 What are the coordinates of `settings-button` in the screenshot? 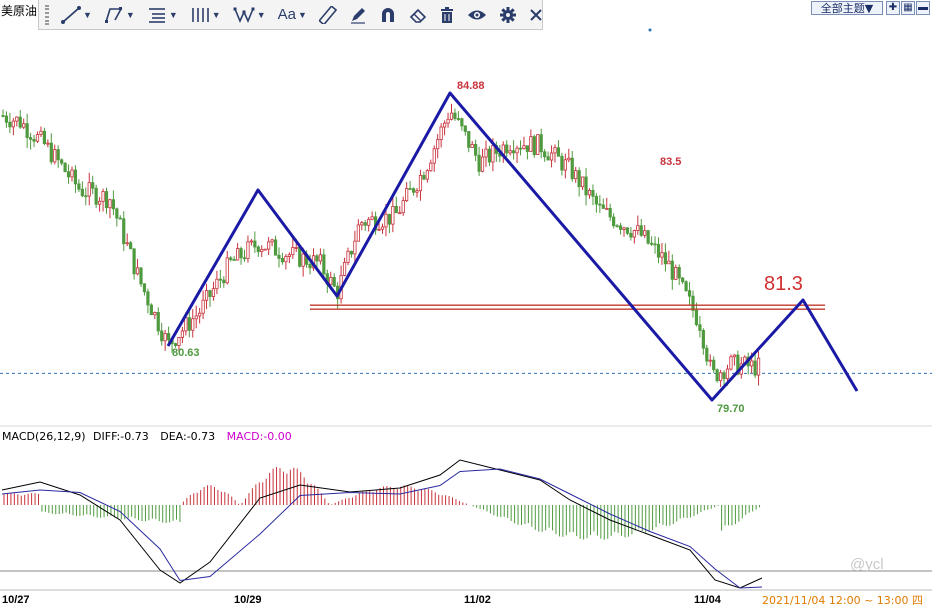 It's located at (508, 15).